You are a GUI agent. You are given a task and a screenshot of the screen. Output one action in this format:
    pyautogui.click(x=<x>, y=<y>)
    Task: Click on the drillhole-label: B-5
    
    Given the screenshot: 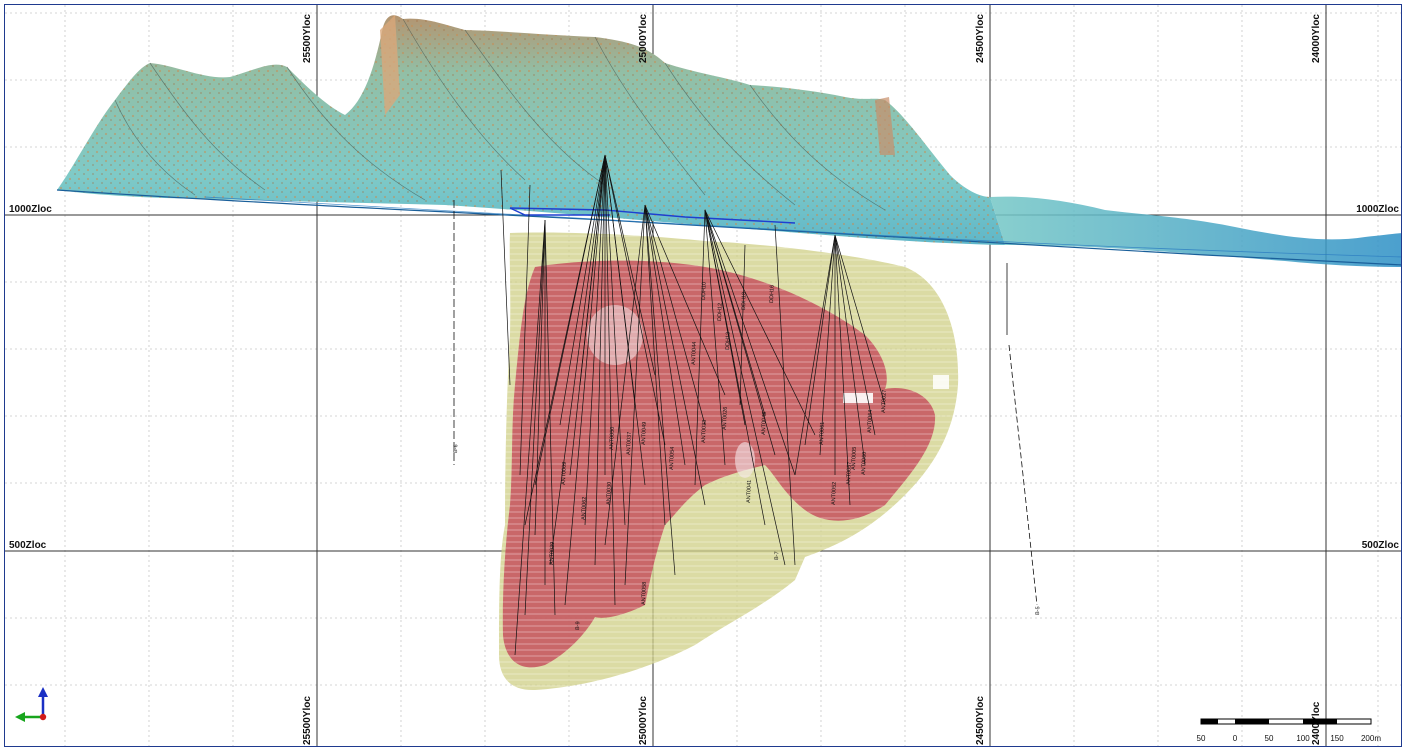 What is the action you would take?
    pyautogui.click(x=1038, y=610)
    